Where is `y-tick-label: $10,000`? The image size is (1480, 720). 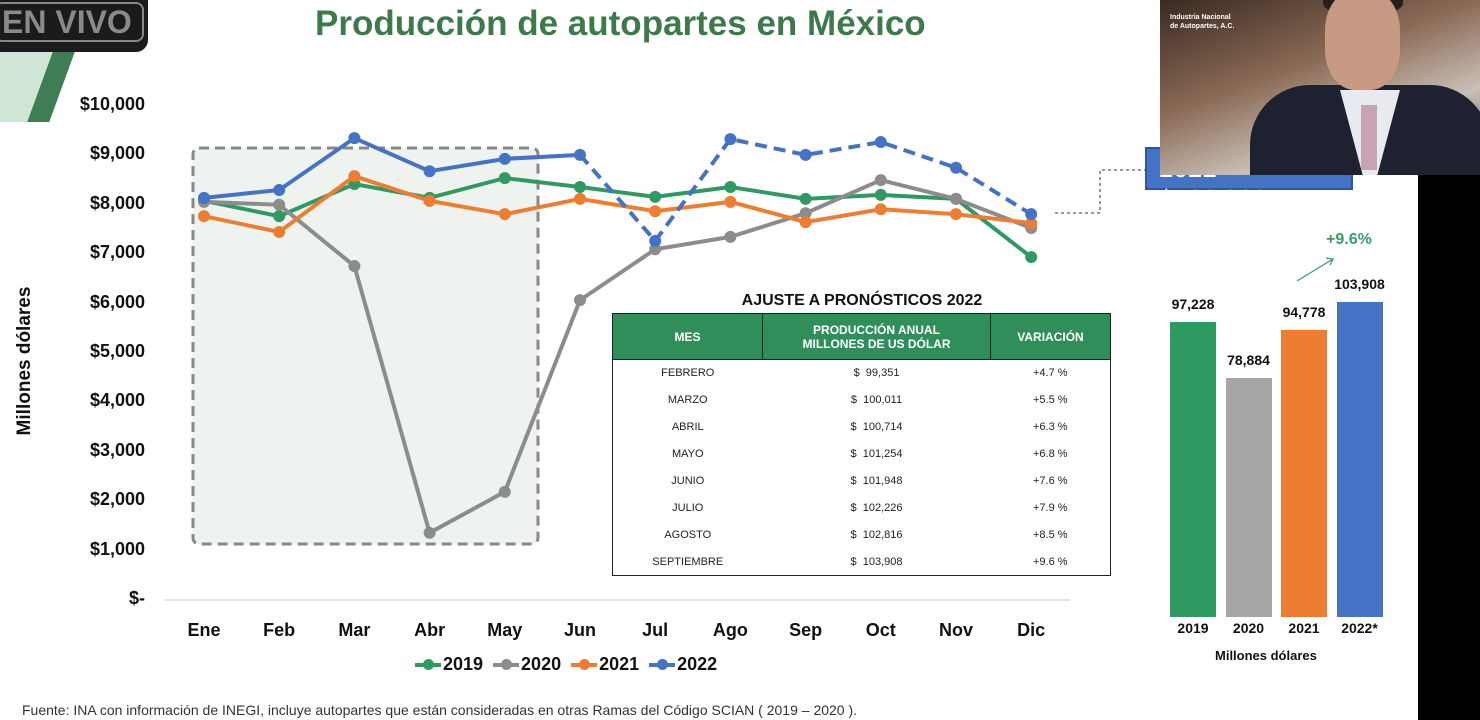
y-tick-label: $10,000 is located at coordinates (112, 104).